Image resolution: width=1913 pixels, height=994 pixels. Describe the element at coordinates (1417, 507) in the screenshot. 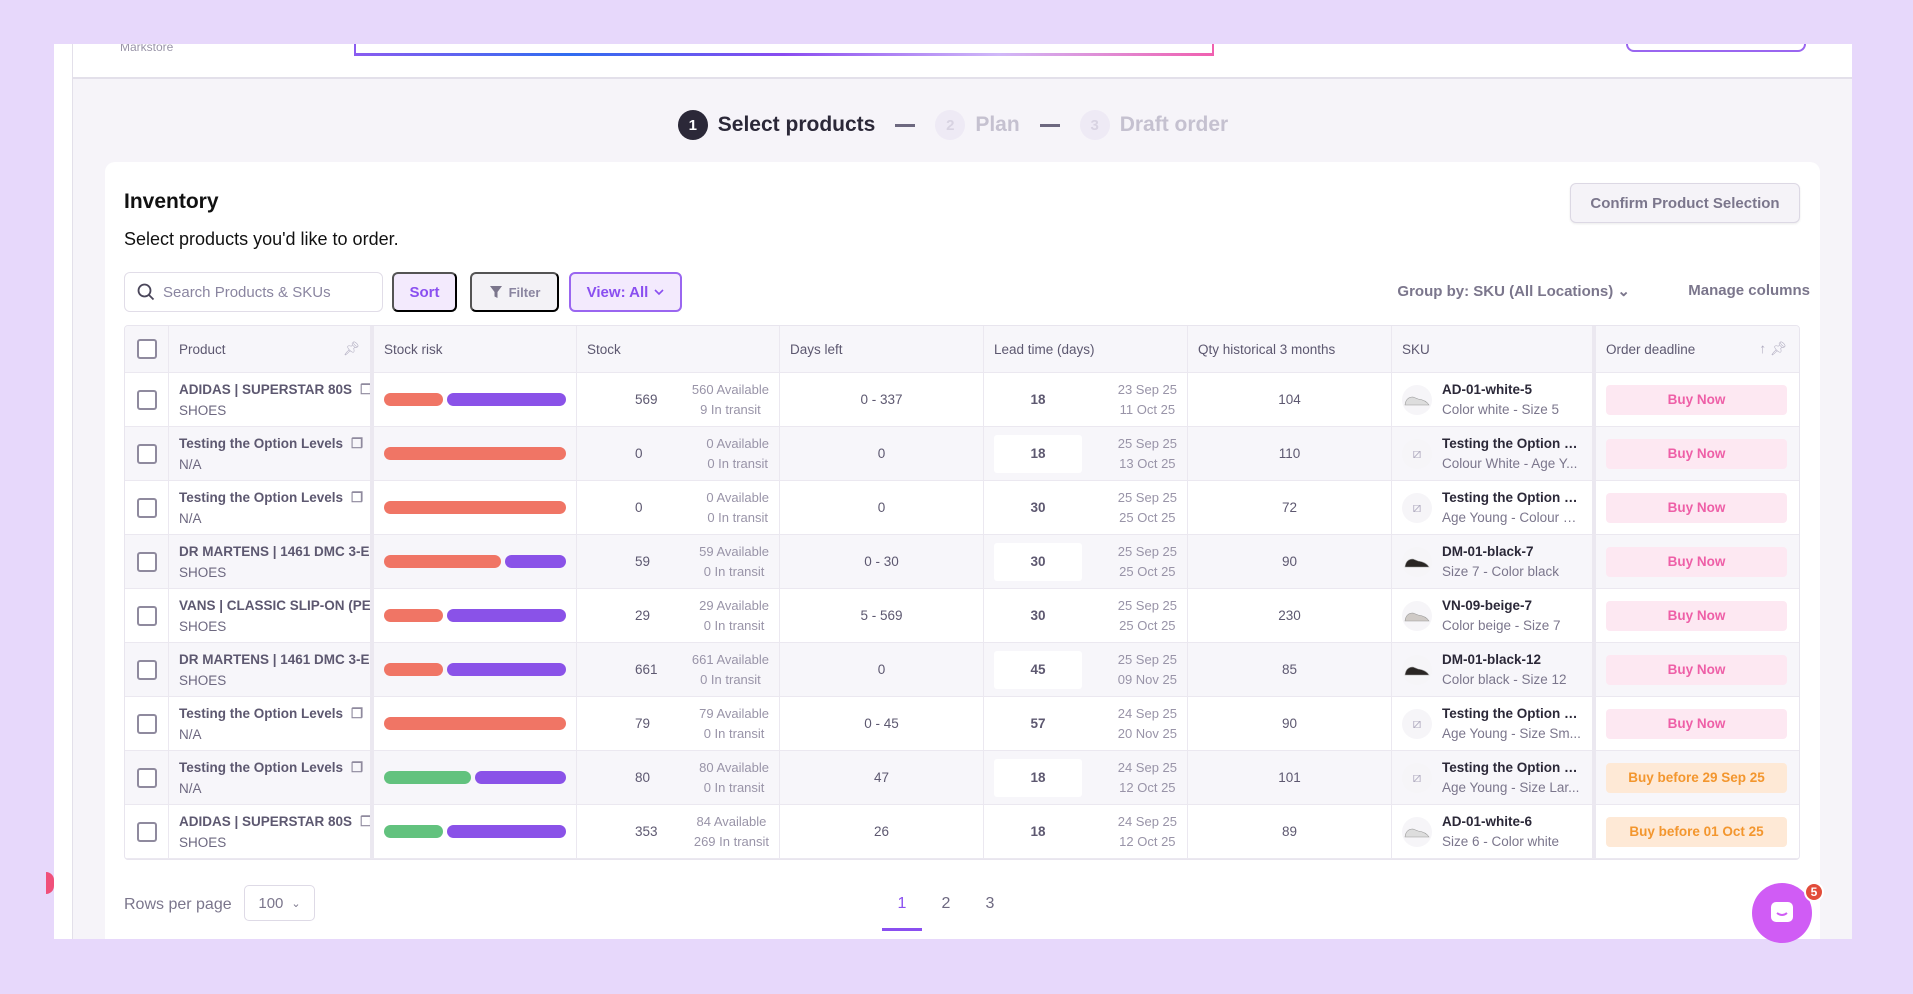

I see `no-image-icon: ⧄` at that location.